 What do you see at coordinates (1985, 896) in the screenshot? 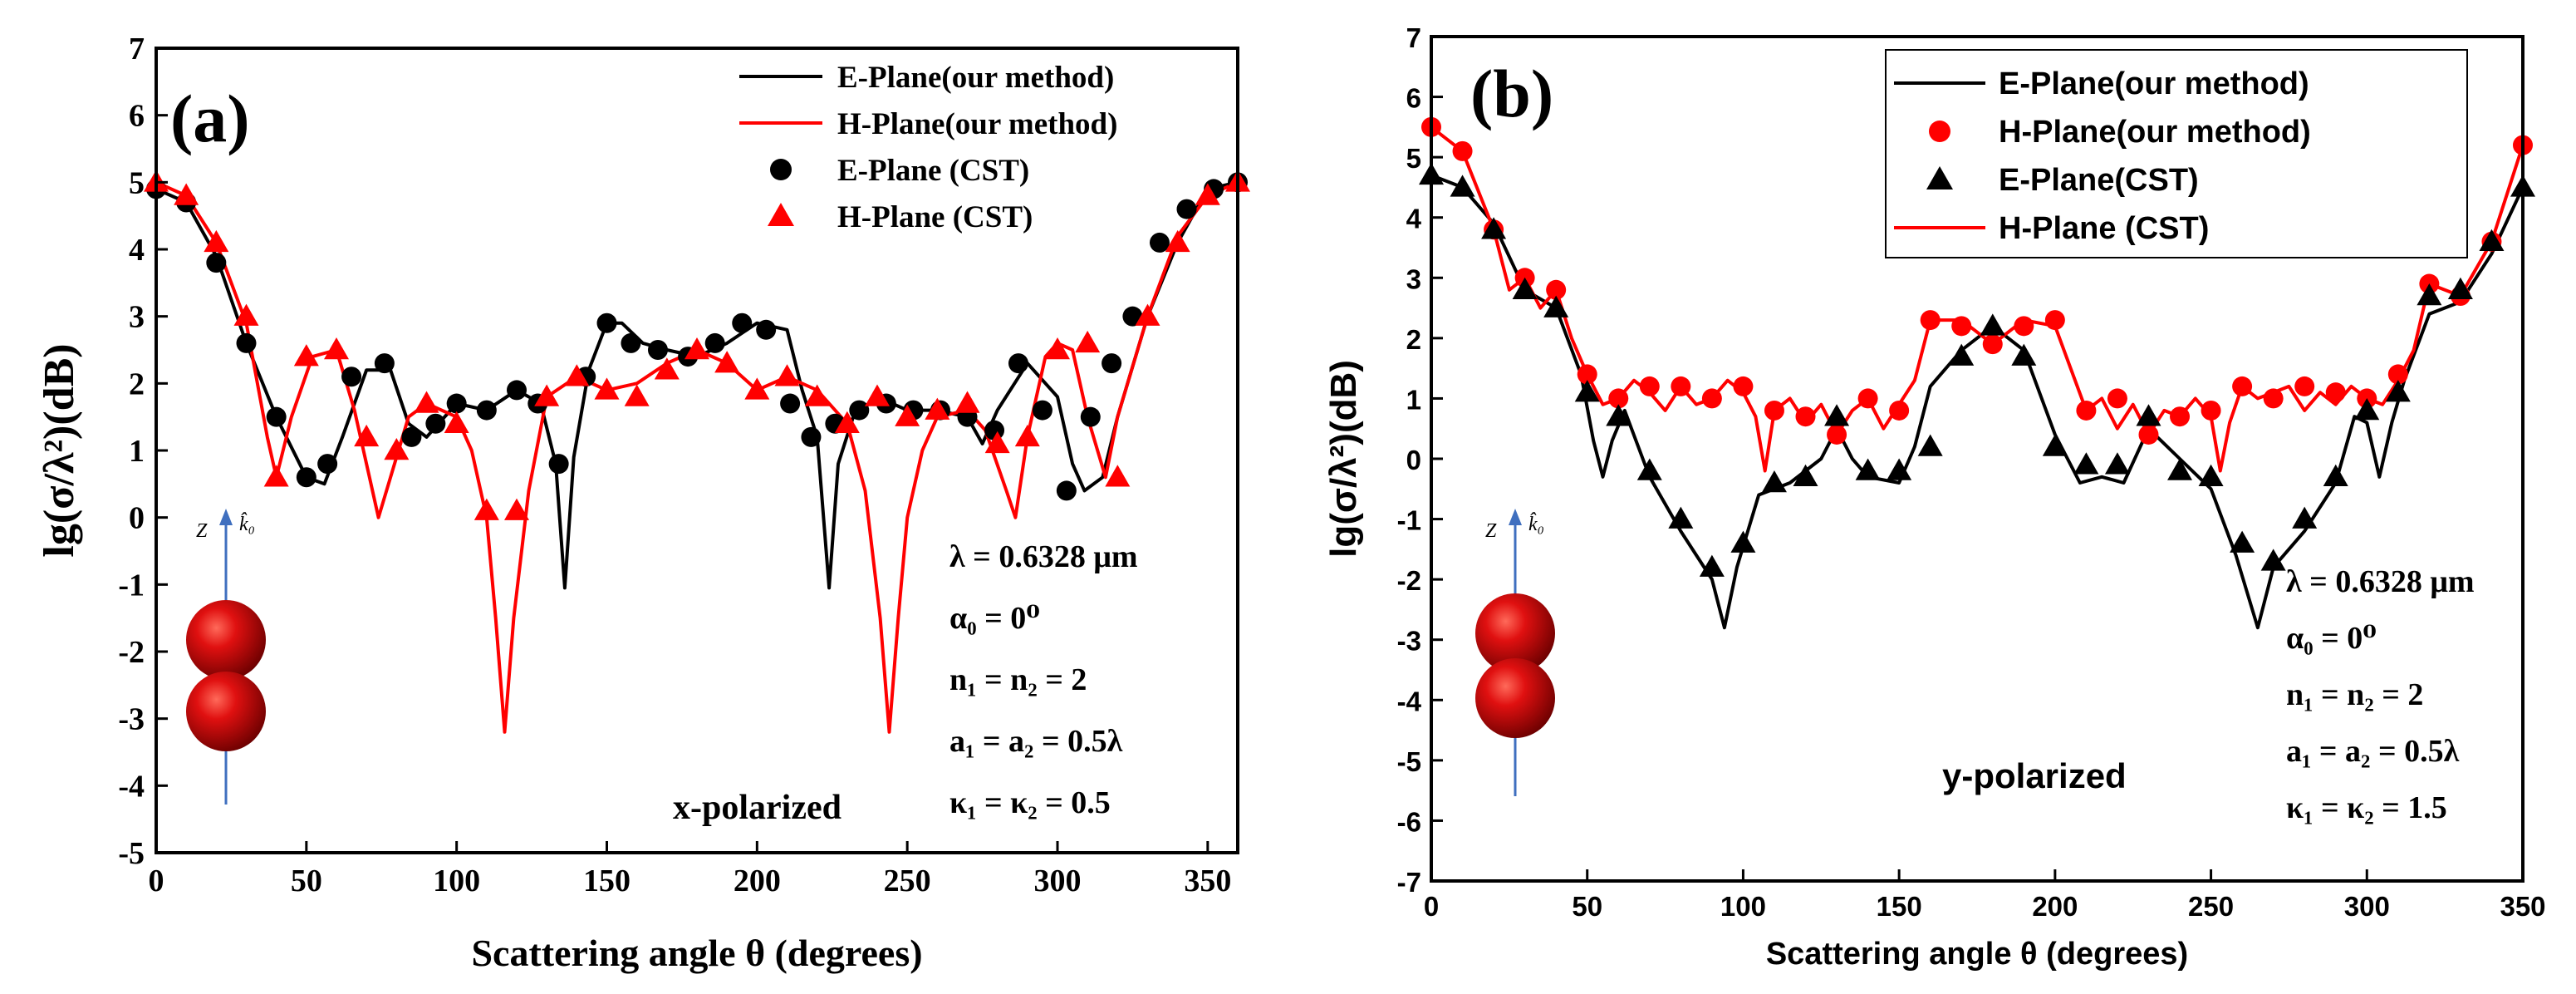
I see `x-ticks-b: 0 50 100 150 200 250 300 350` at bounding box center [1985, 896].